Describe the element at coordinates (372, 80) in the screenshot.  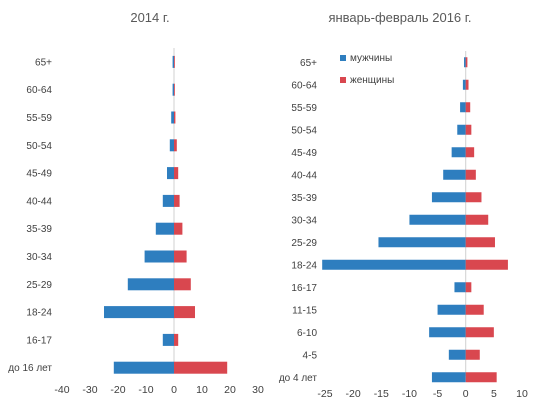
I see `legend-label-female: женщины` at that location.